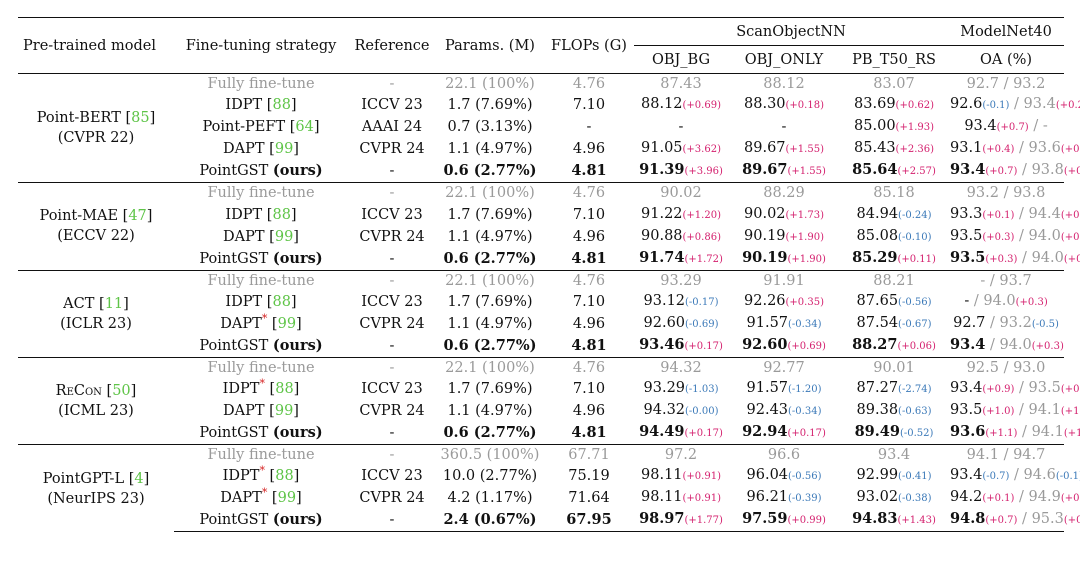  I want to click on pb-t50-rs-cell: 85.43(+2.36), so click(894, 149).